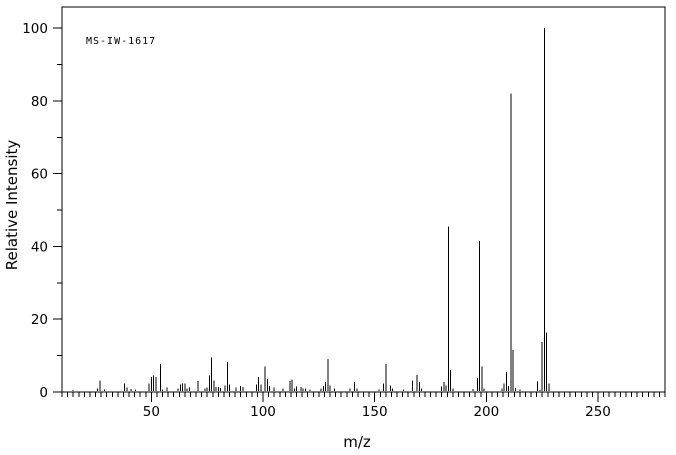  What do you see at coordinates (486, 412) in the screenshot?
I see `x-tick-label: 200` at bounding box center [486, 412].